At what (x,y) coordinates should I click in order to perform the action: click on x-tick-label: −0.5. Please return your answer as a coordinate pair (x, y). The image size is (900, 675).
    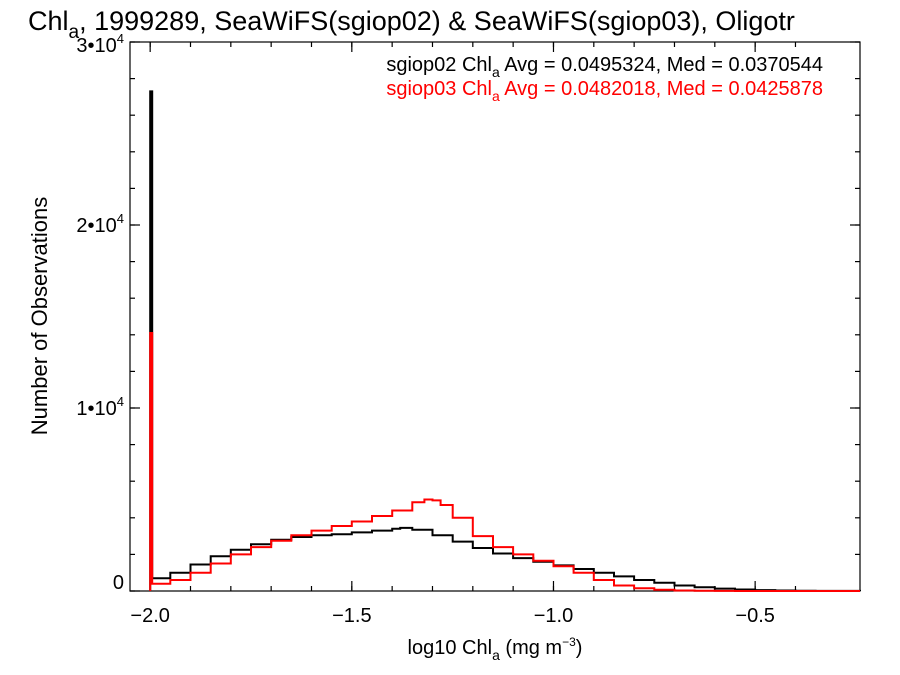
    Looking at the image, I should click on (754, 616).